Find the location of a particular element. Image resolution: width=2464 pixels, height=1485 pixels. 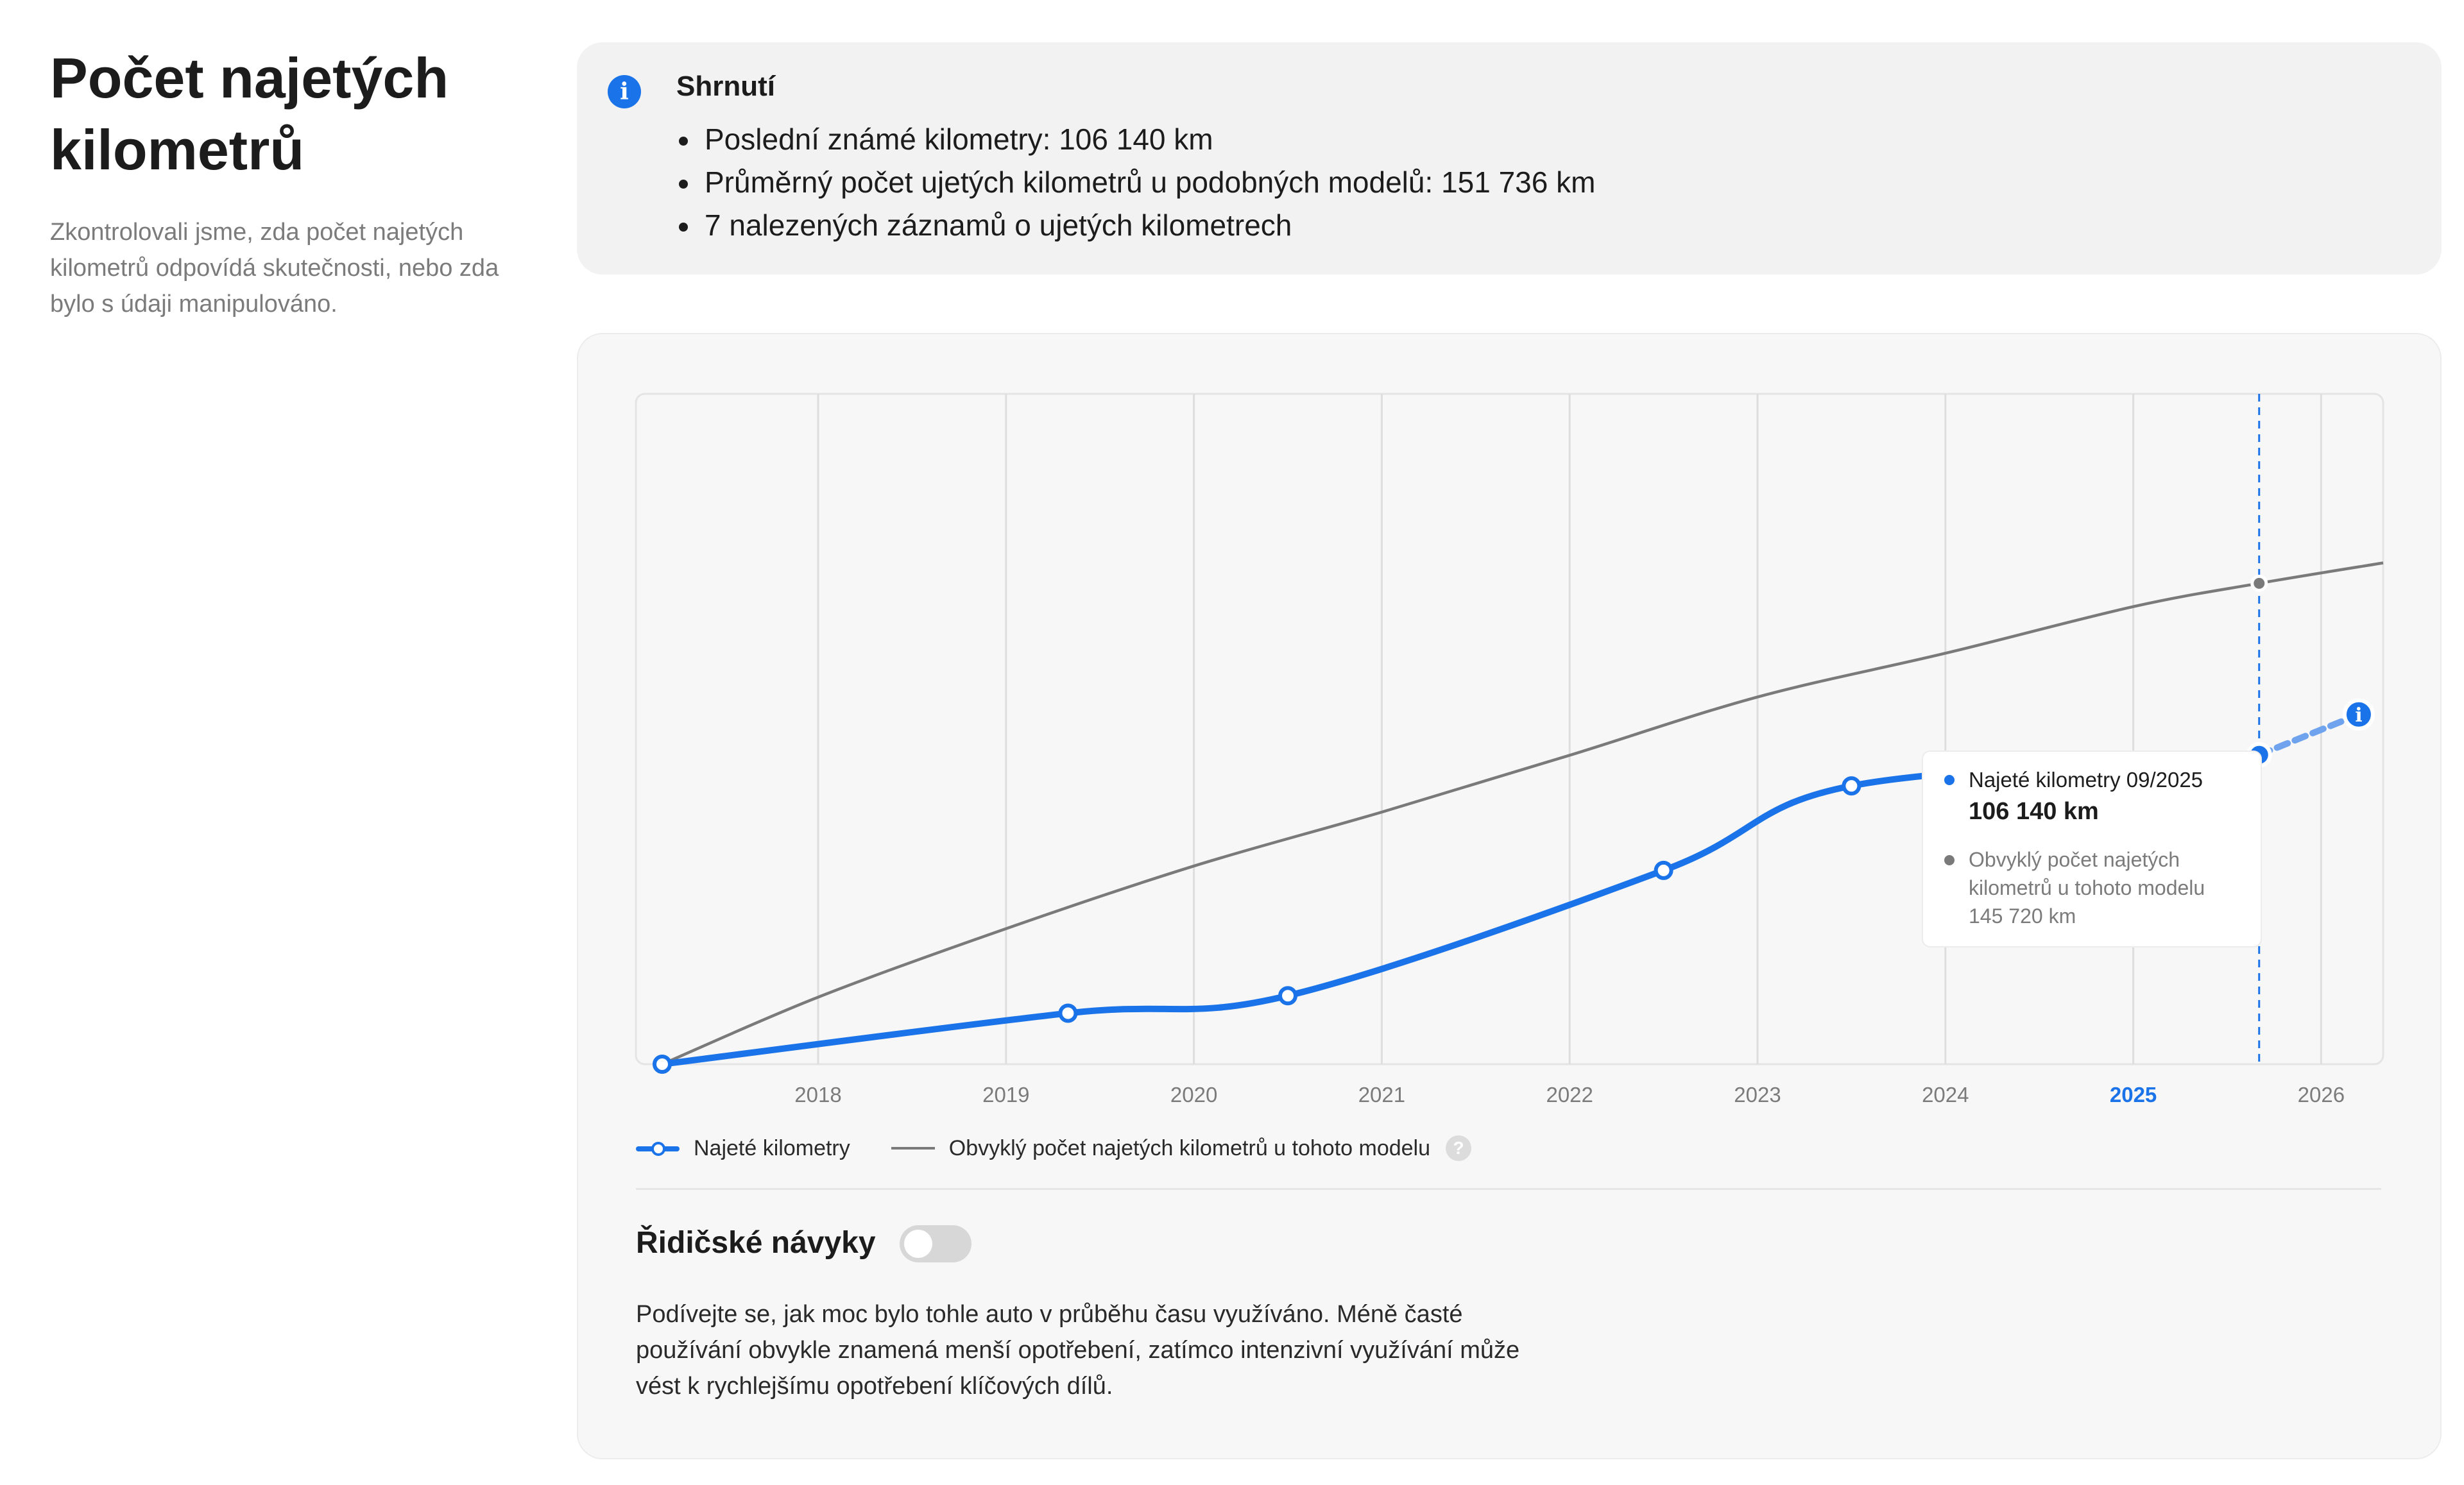

x-tick-2018: 2018 is located at coordinates (818, 1095).